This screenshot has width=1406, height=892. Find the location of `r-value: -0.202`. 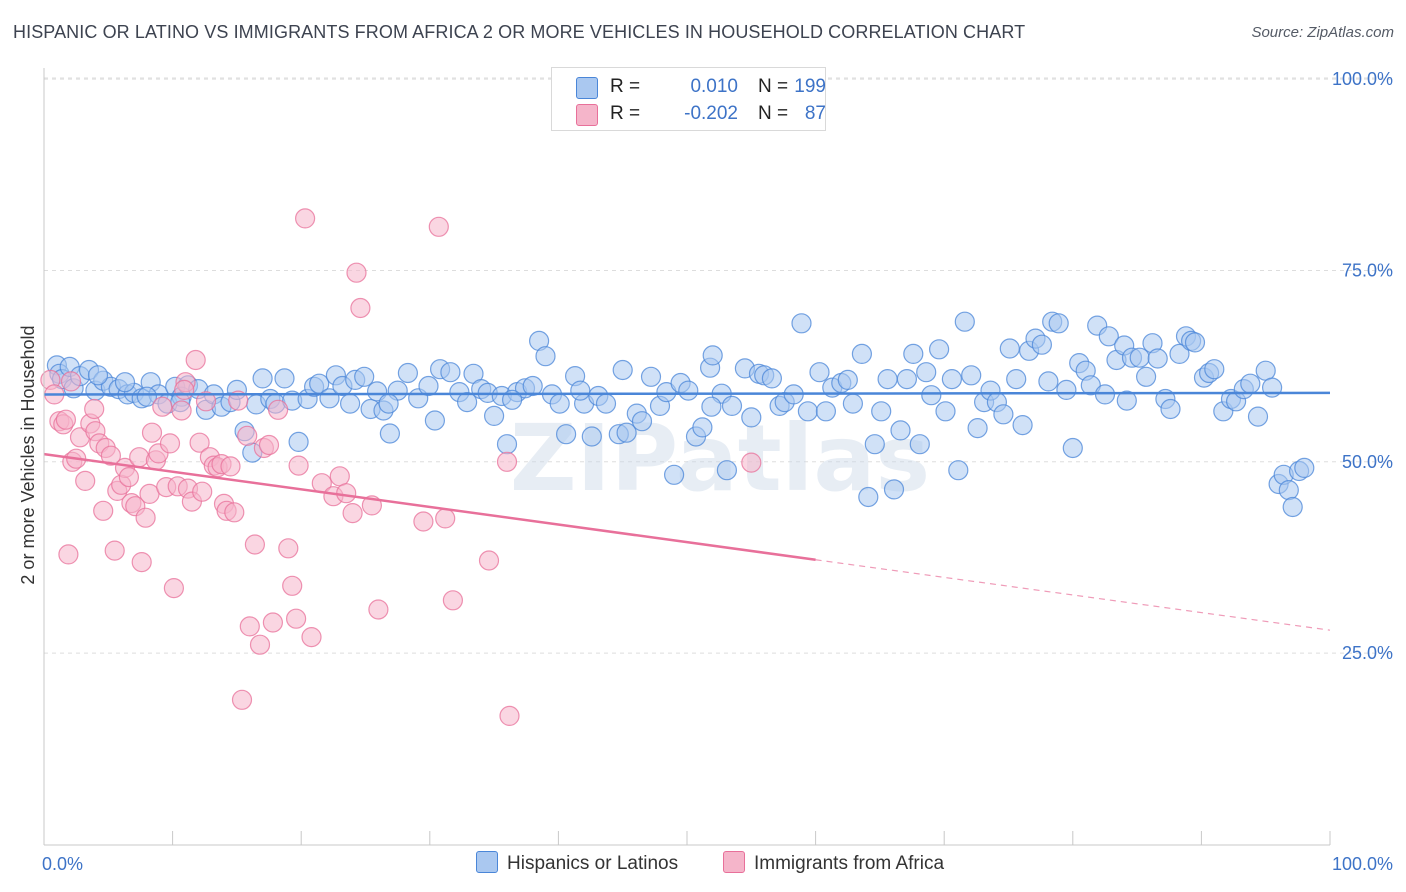

r-value: -0.202 is located at coordinates (711, 113).